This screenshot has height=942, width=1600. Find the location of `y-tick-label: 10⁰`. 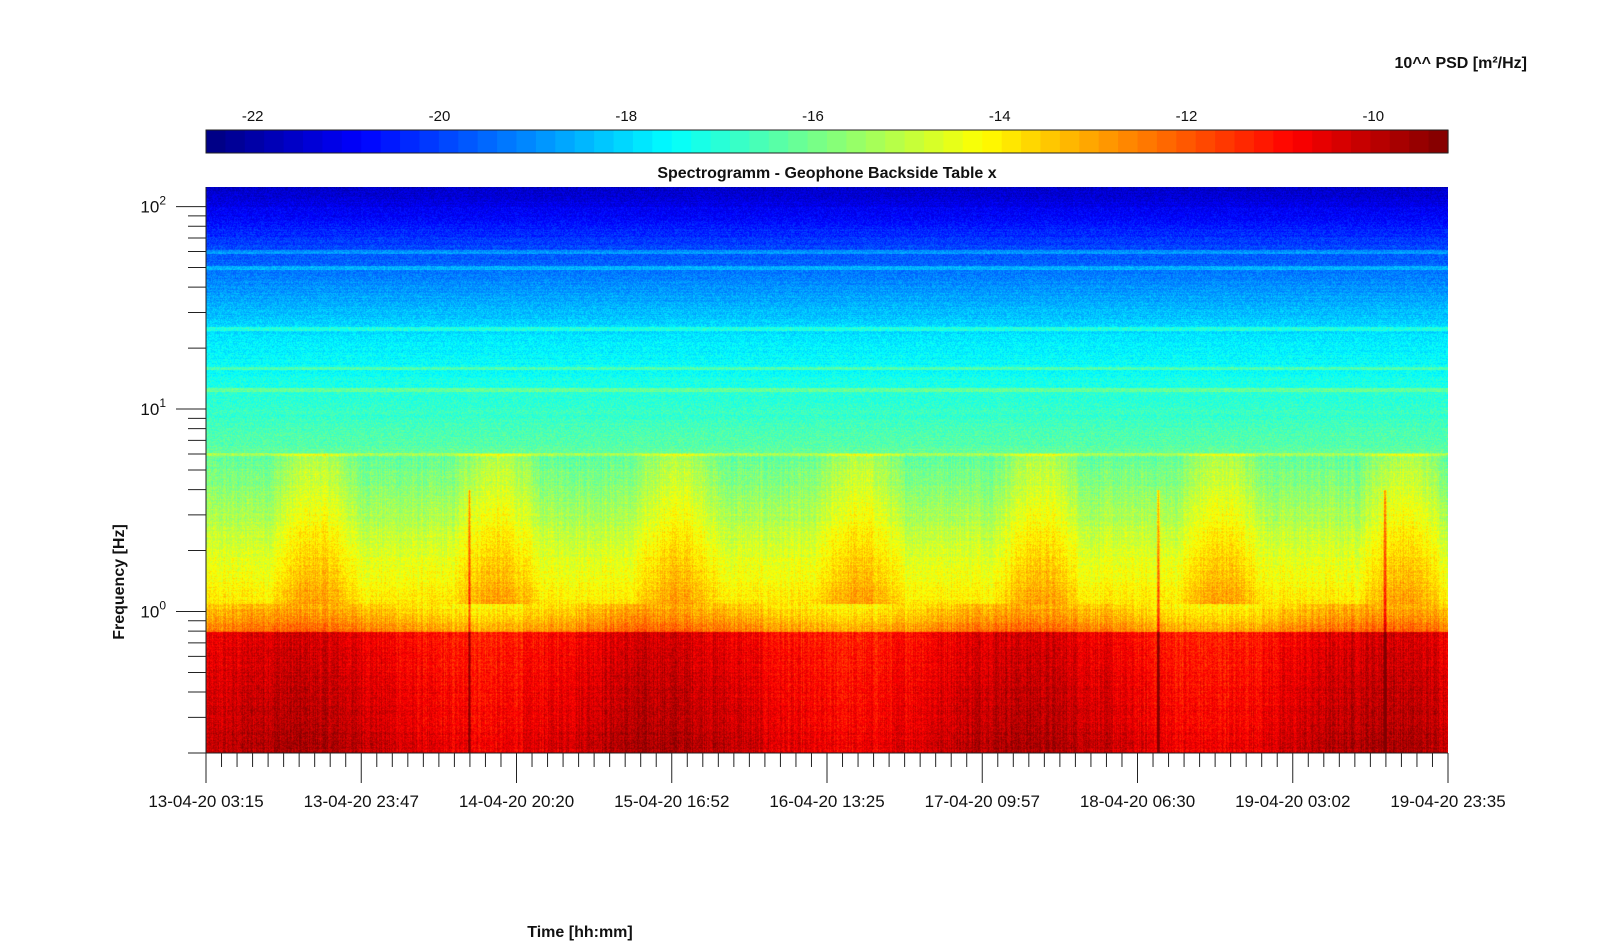

y-tick-label: 10⁰ is located at coordinates (153, 610).